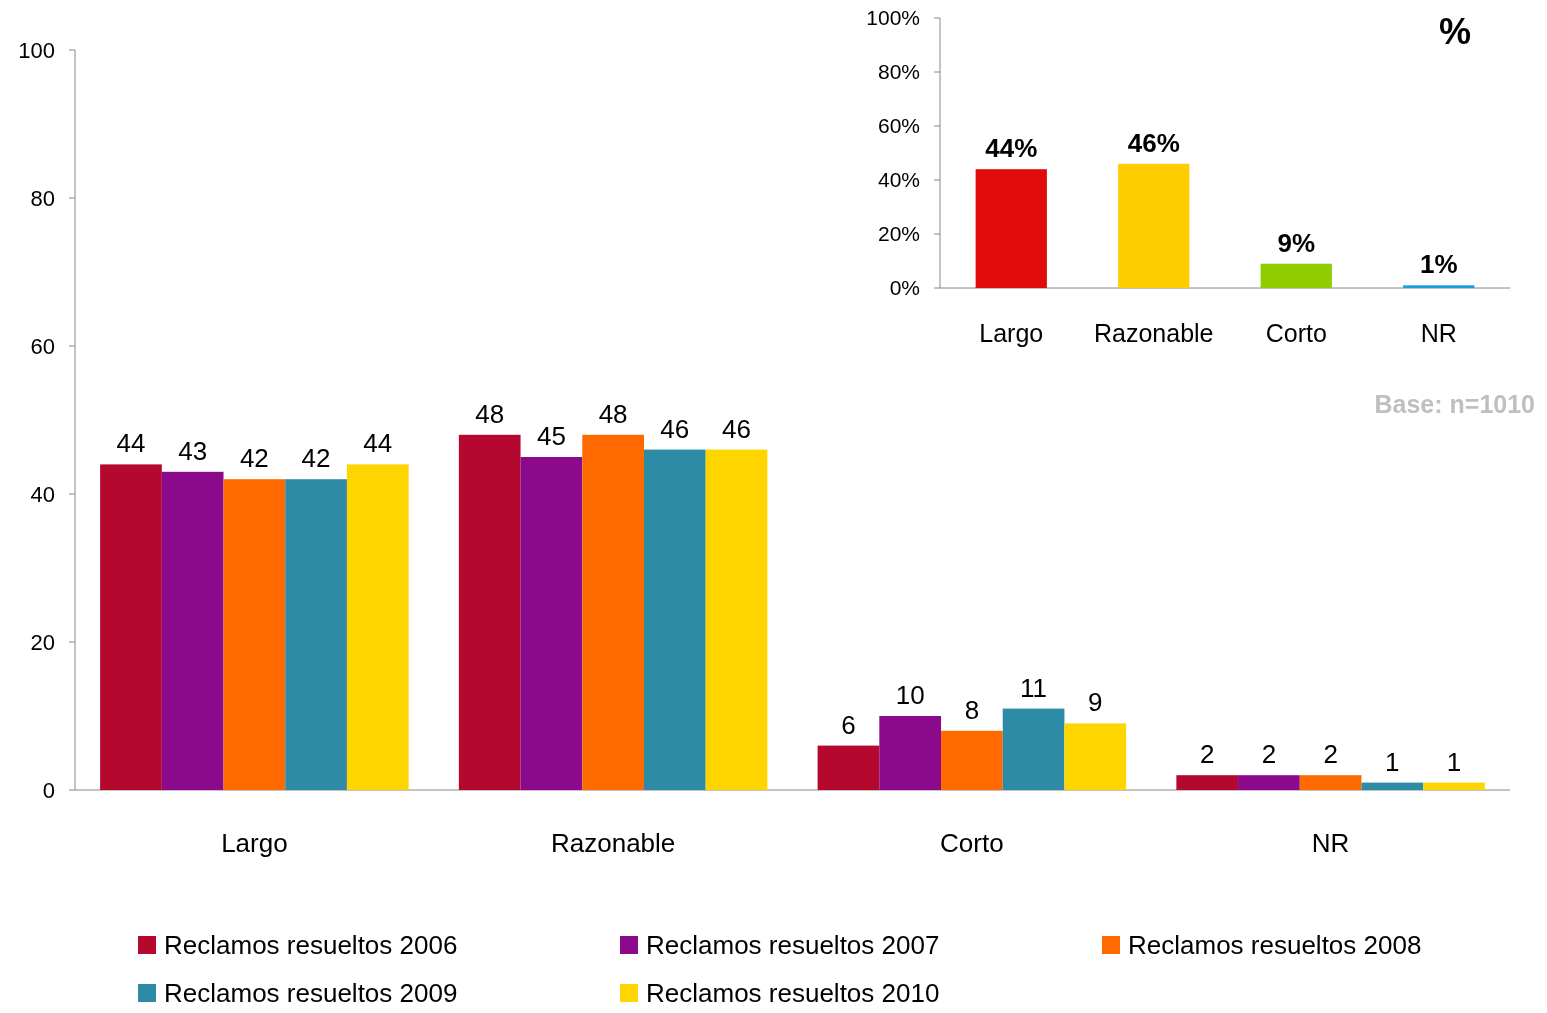 This screenshot has height=1013, width=1547. What do you see at coordinates (904, 288) in the screenshot?
I see `y-tick-label: 0%` at bounding box center [904, 288].